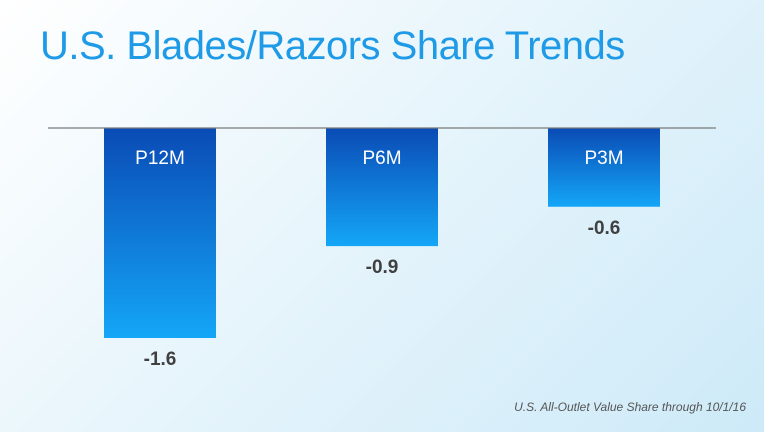 The image size is (764, 432). I want to click on category-label-p12m: P12M, so click(160, 158).